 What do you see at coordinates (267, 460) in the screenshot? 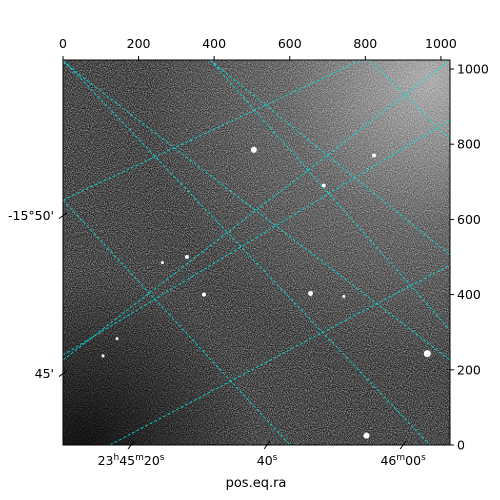
I see `ra-tick-label-1: 40s​` at bounding box center [267, 460].